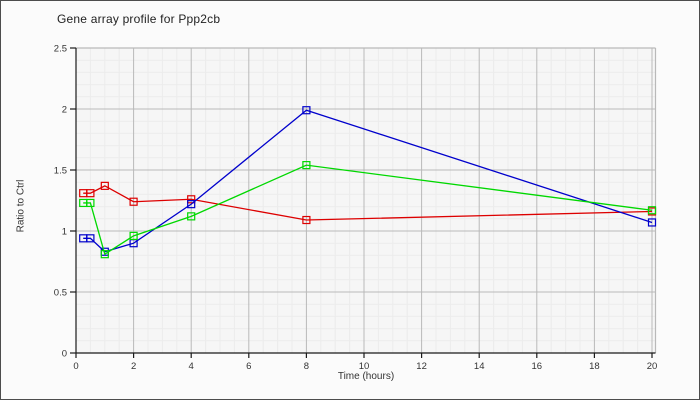 The image size is (700, 400). I want to click on series-red-line, so click(368, 203).